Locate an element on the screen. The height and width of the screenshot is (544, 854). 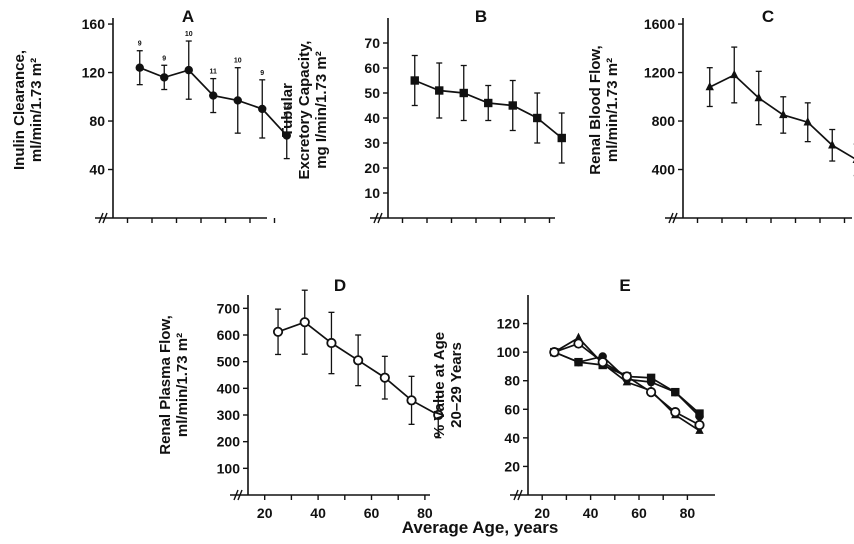
y-axis-label: Excretory Capacity, is located at coordinates (304, 110).